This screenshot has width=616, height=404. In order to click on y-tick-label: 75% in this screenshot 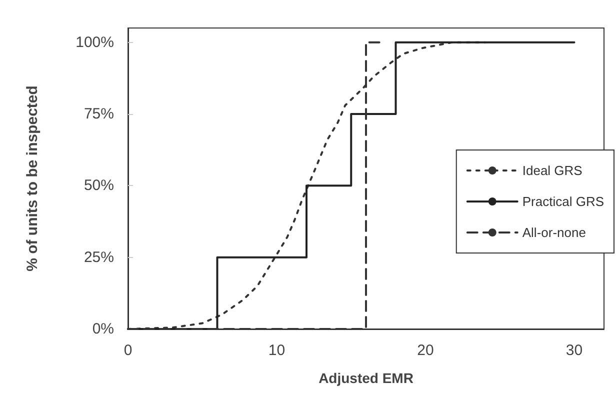, I will do `click(99, 114)`.